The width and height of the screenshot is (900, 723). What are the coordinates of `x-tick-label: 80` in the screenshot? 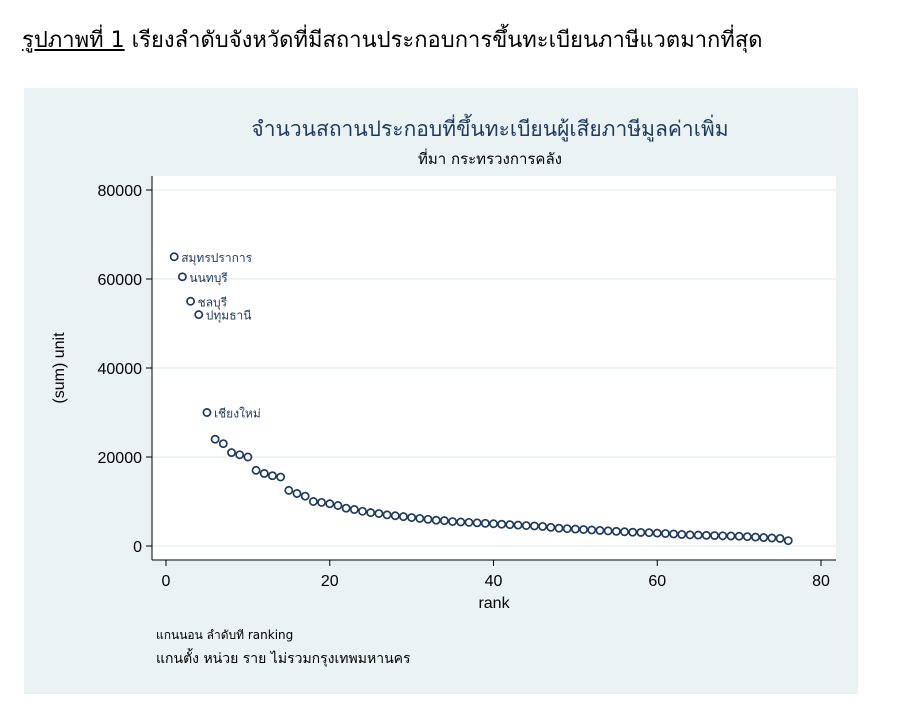 It's located at (821, 581).